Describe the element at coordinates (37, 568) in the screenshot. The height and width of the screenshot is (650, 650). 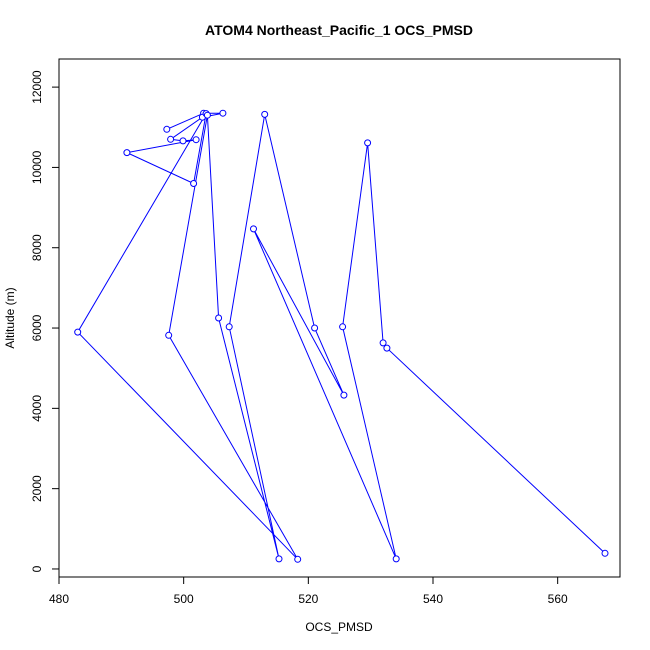
I see `y-tick-label: 0` at that location.